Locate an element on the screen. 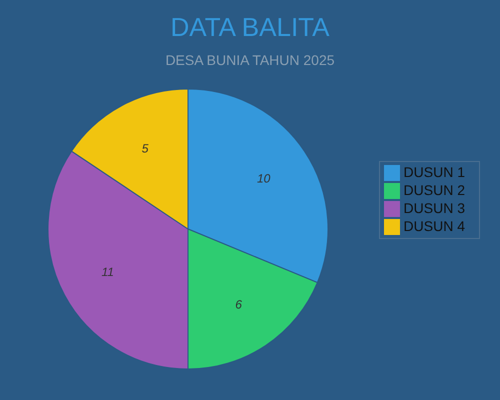 This screenshot has width=500, height=400. chart-subtitle: DESA BUNIA TAHUN 2025 is located at coordinates (250, 60).